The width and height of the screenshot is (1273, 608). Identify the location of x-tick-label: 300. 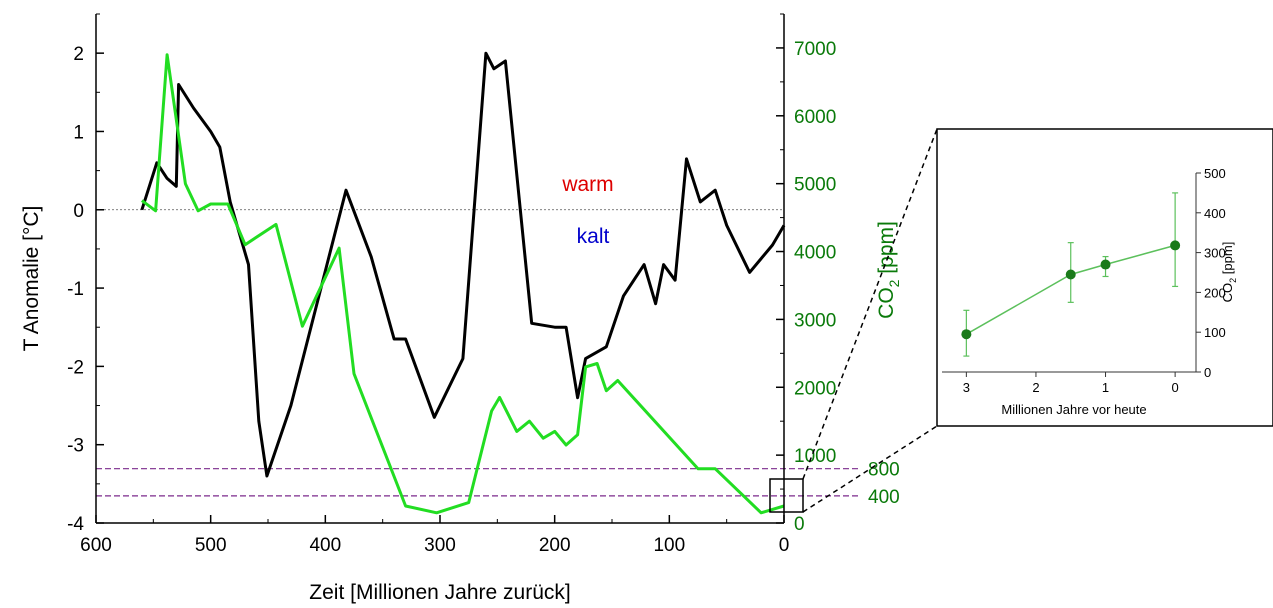
(440, 545).